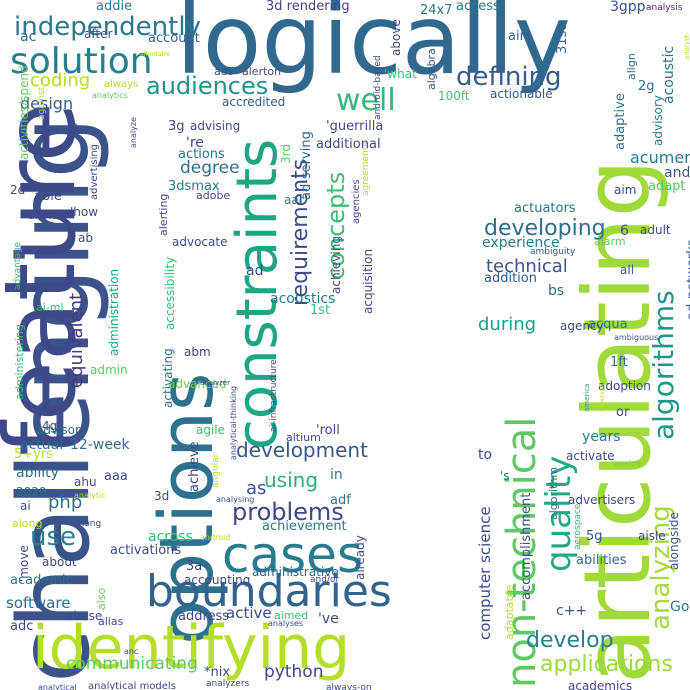 The image size is (690, 690). I want to click on word-alongside: alongside, so click(674, 541).